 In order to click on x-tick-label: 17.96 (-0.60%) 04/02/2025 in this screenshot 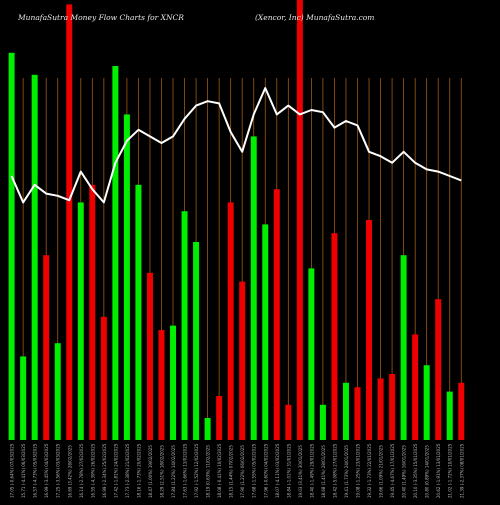, I will do `click(265, 470)`.